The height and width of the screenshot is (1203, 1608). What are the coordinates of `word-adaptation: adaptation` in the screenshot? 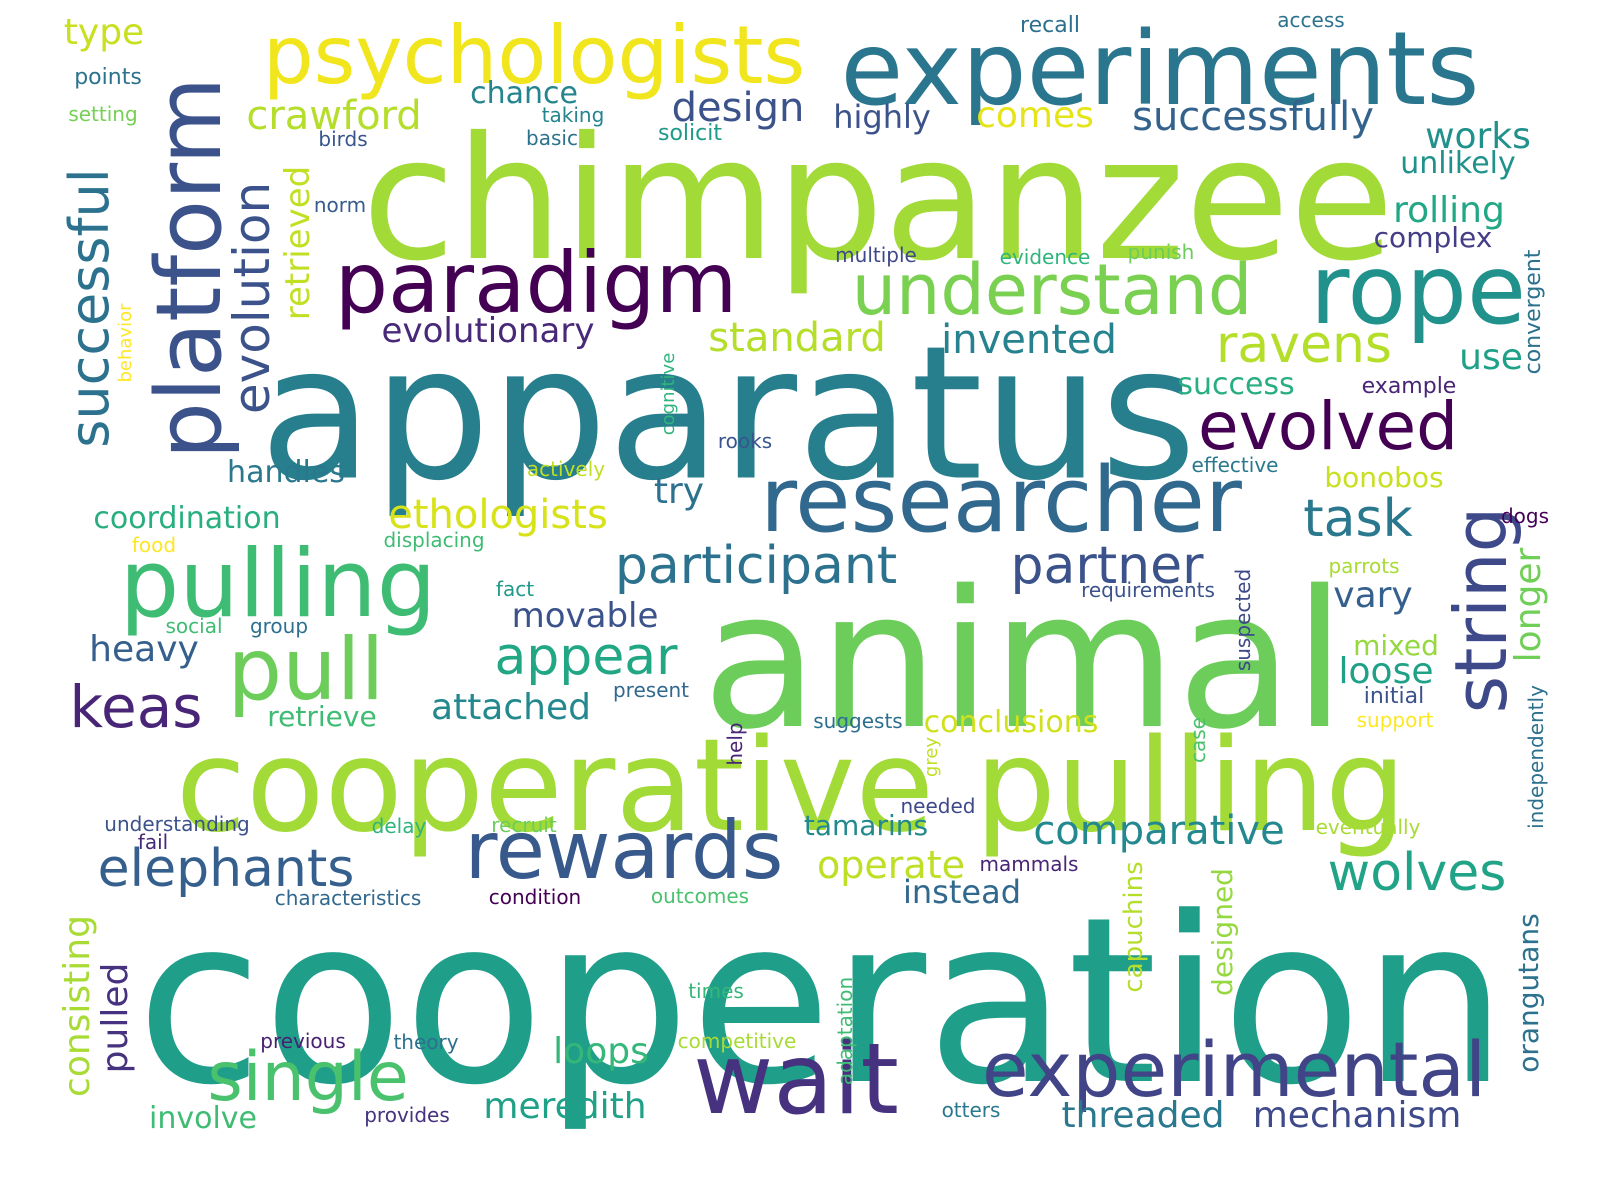 It's located at (845, 1031).